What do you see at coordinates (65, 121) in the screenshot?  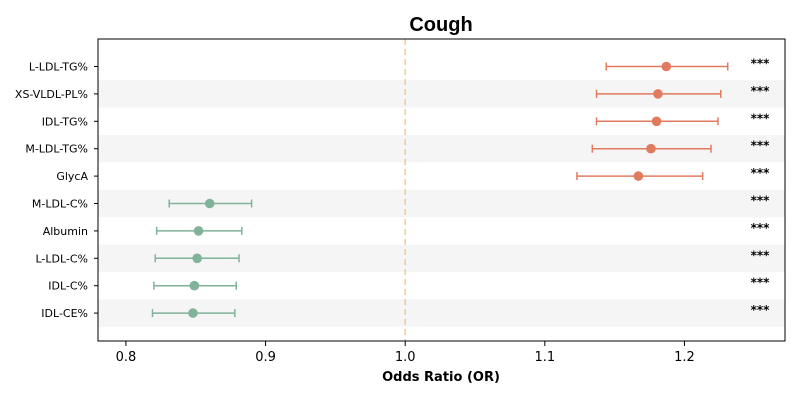 I see `row-label: IDL-TG%` at bounding box center [65, 121].